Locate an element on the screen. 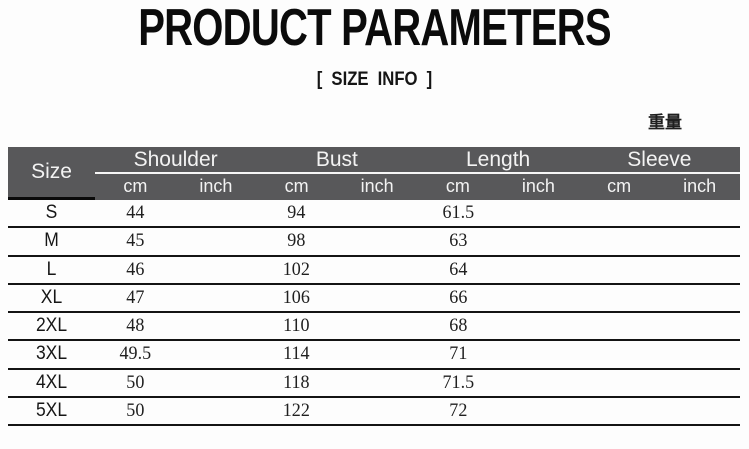  bust-cm-cell: 94 is located at coordinates (296, 213).